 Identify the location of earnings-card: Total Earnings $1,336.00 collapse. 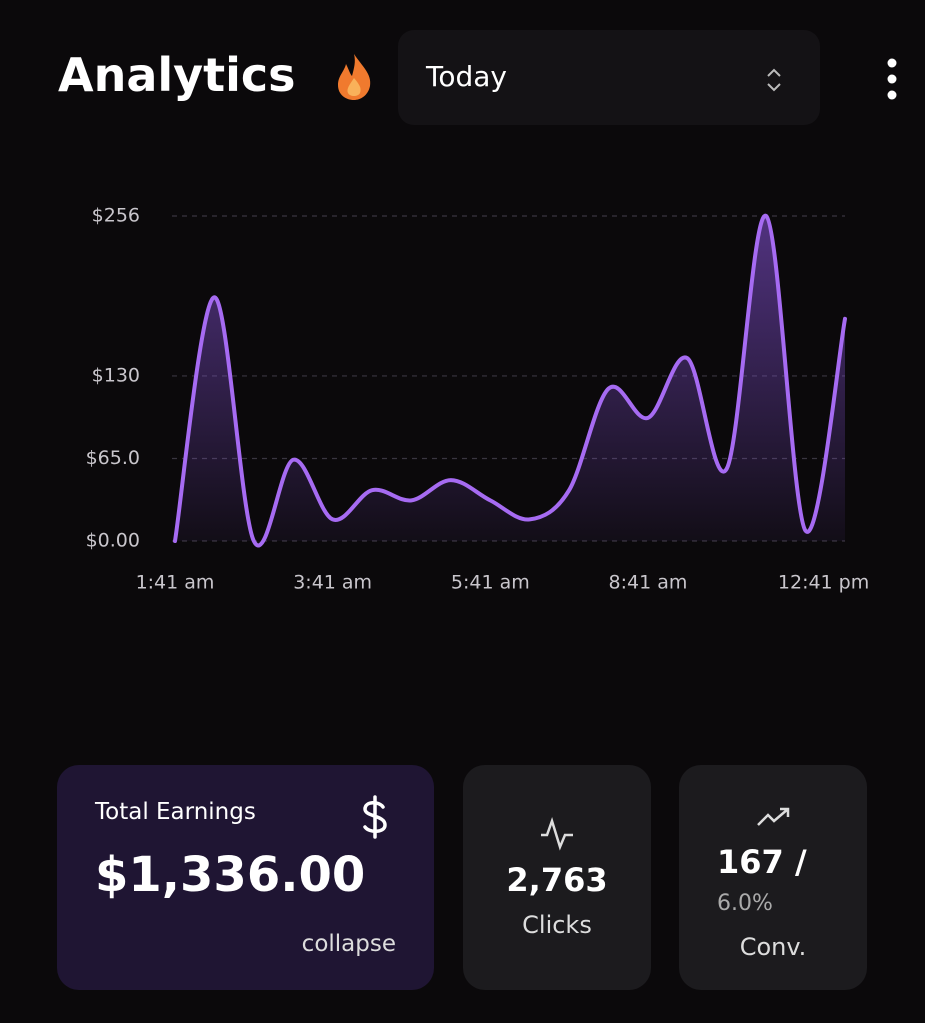
(245, 877).